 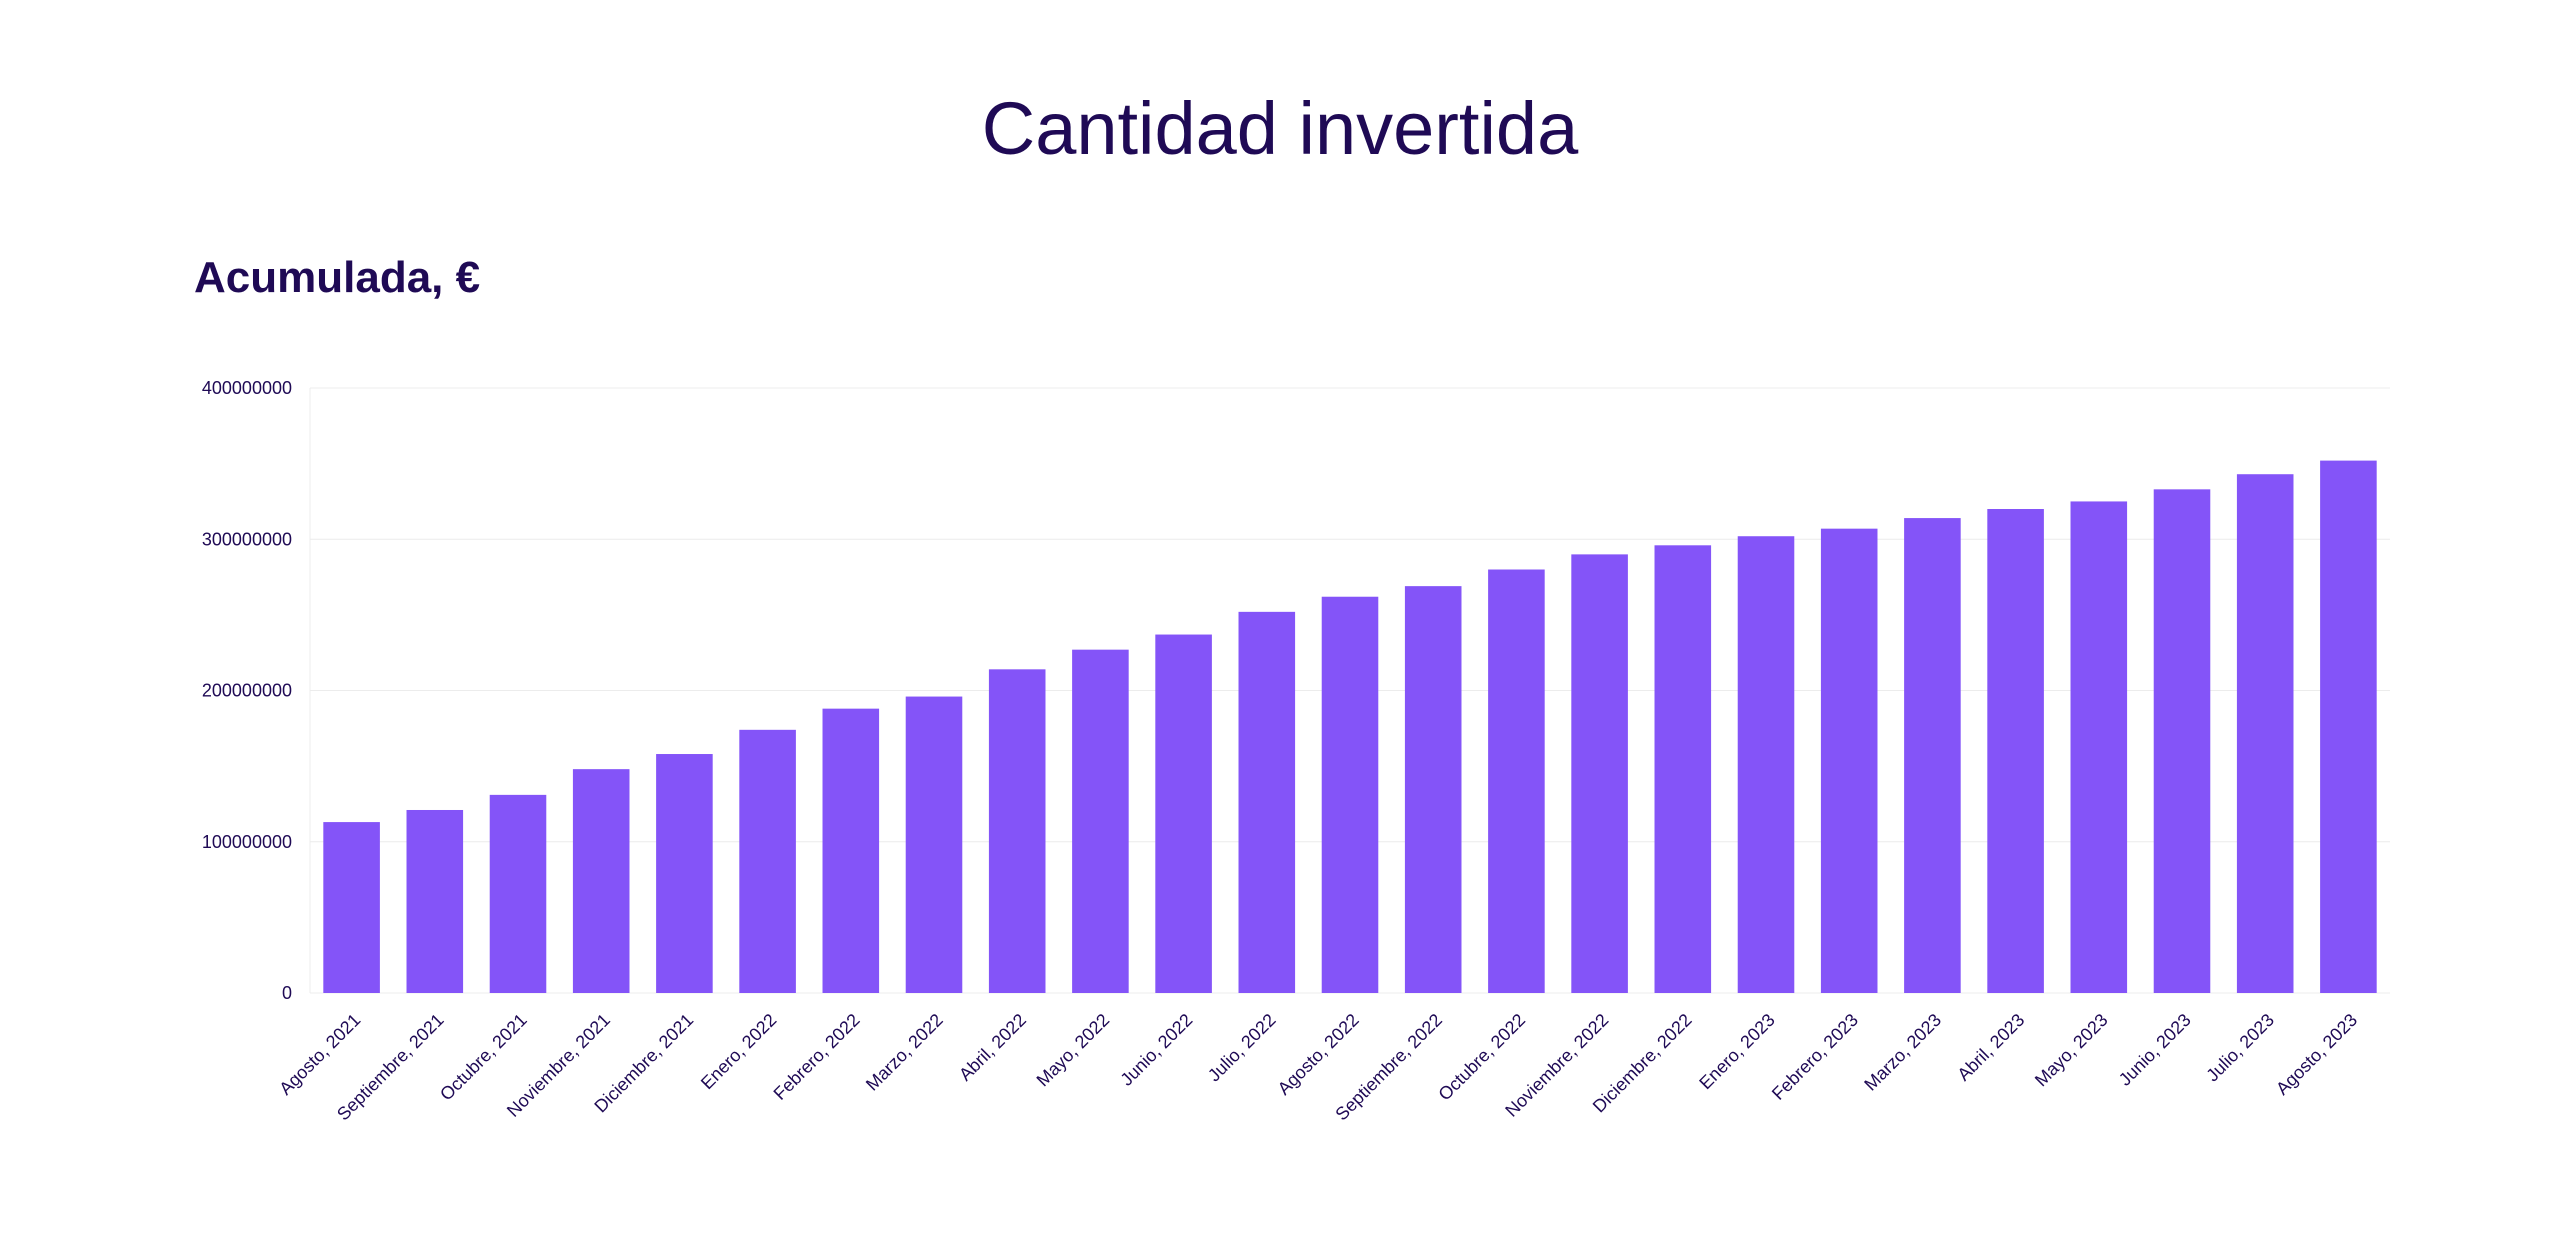 What do you see at coordinates (2155, 1050) in the screenshot?
I see `x-tick-label: Junio, 2023` at bounding box center [2155, 1050].